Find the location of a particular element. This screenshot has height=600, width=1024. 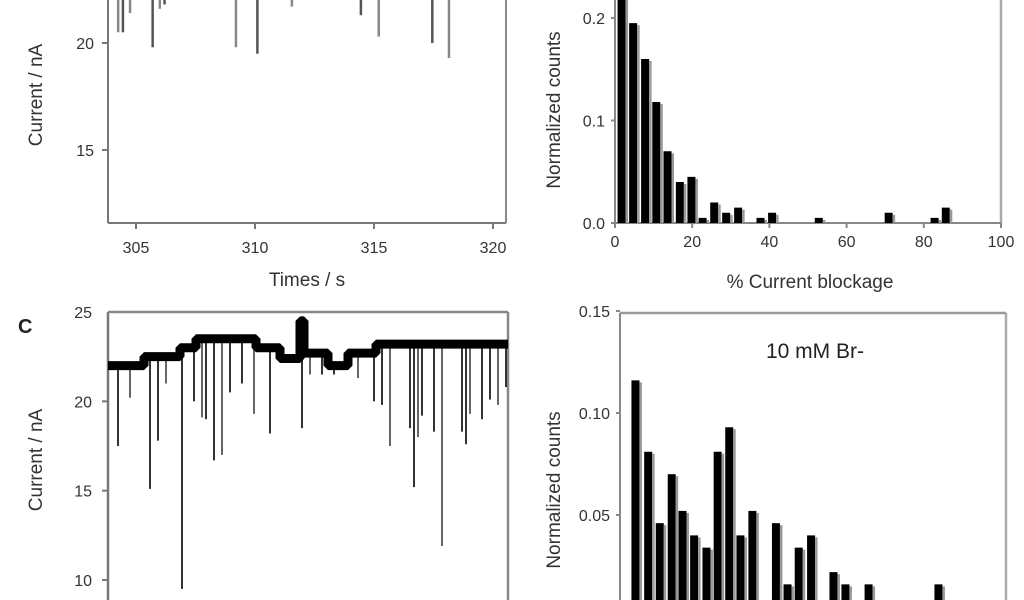

x-tick-label: 0 is located at coordinates (615, 242).